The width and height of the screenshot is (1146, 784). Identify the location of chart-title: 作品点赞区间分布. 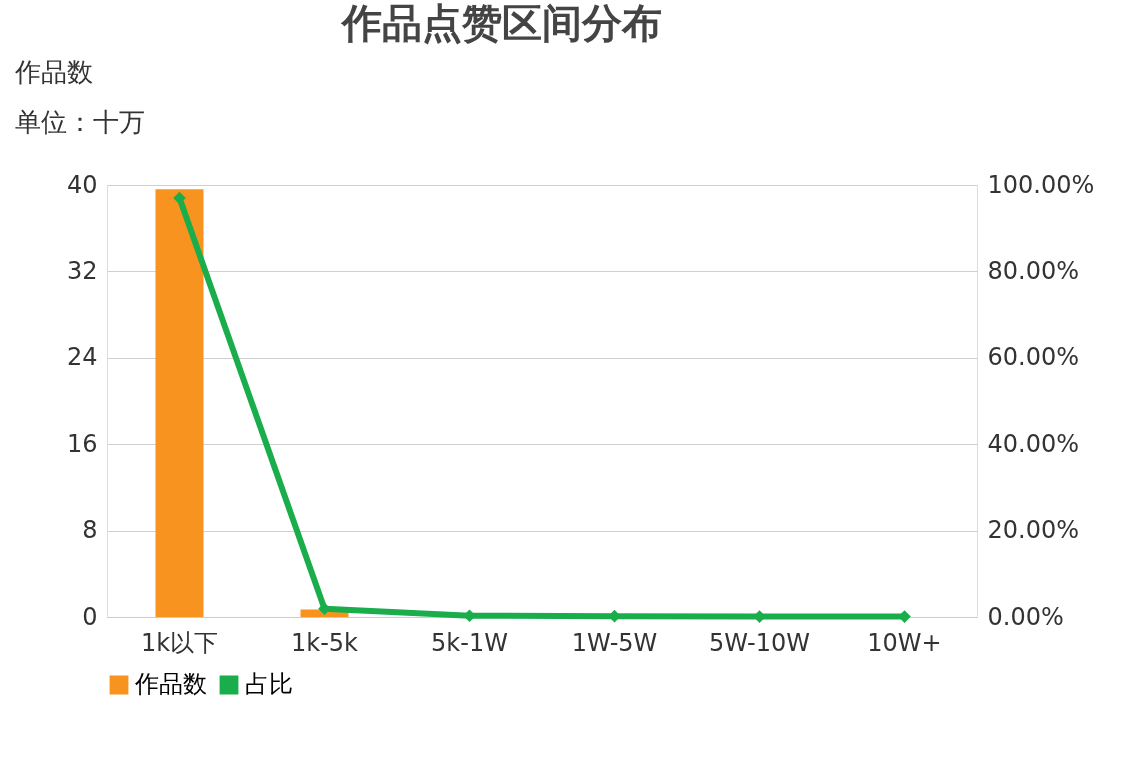
(501, 23).